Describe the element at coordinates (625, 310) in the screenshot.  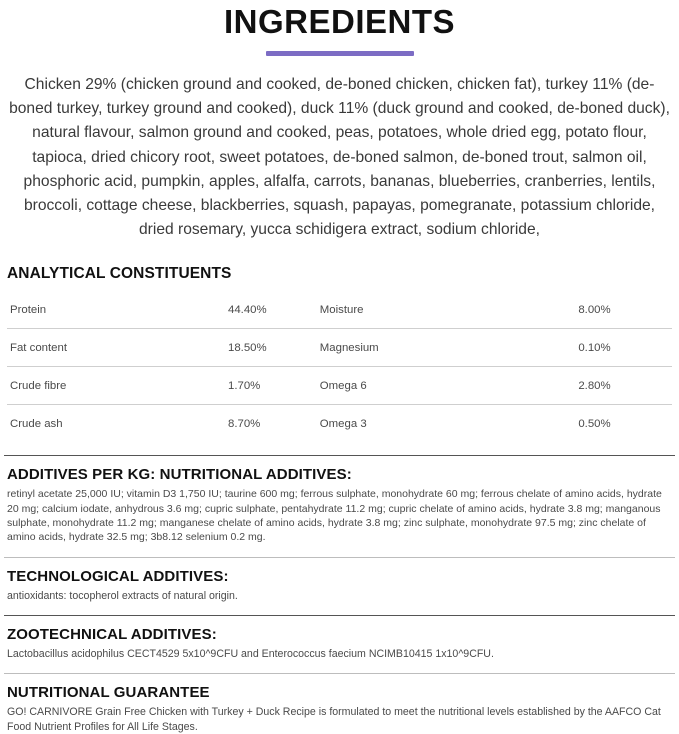
I see `row-value: 8.00%` at that location.